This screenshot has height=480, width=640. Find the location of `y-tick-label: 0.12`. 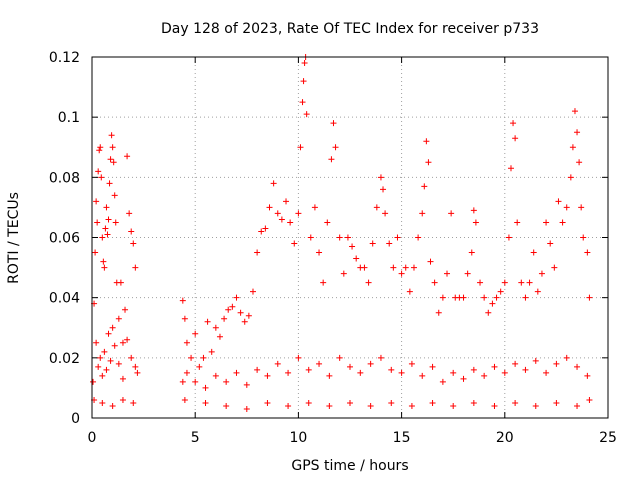

y-tick-label: 0.12 is located at coordinates (64, 58).